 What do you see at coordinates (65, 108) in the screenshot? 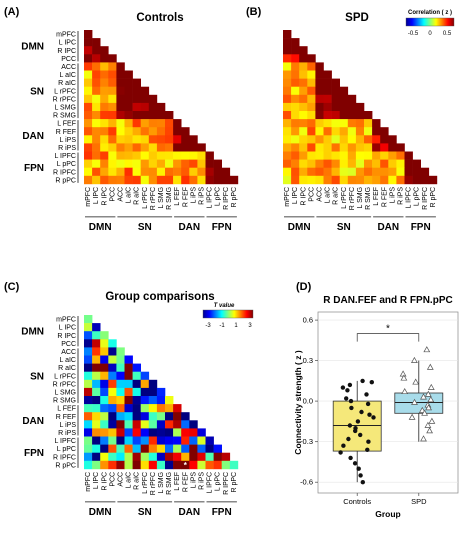
I see `row-label: L SMG` at bounding box center [65, 108].